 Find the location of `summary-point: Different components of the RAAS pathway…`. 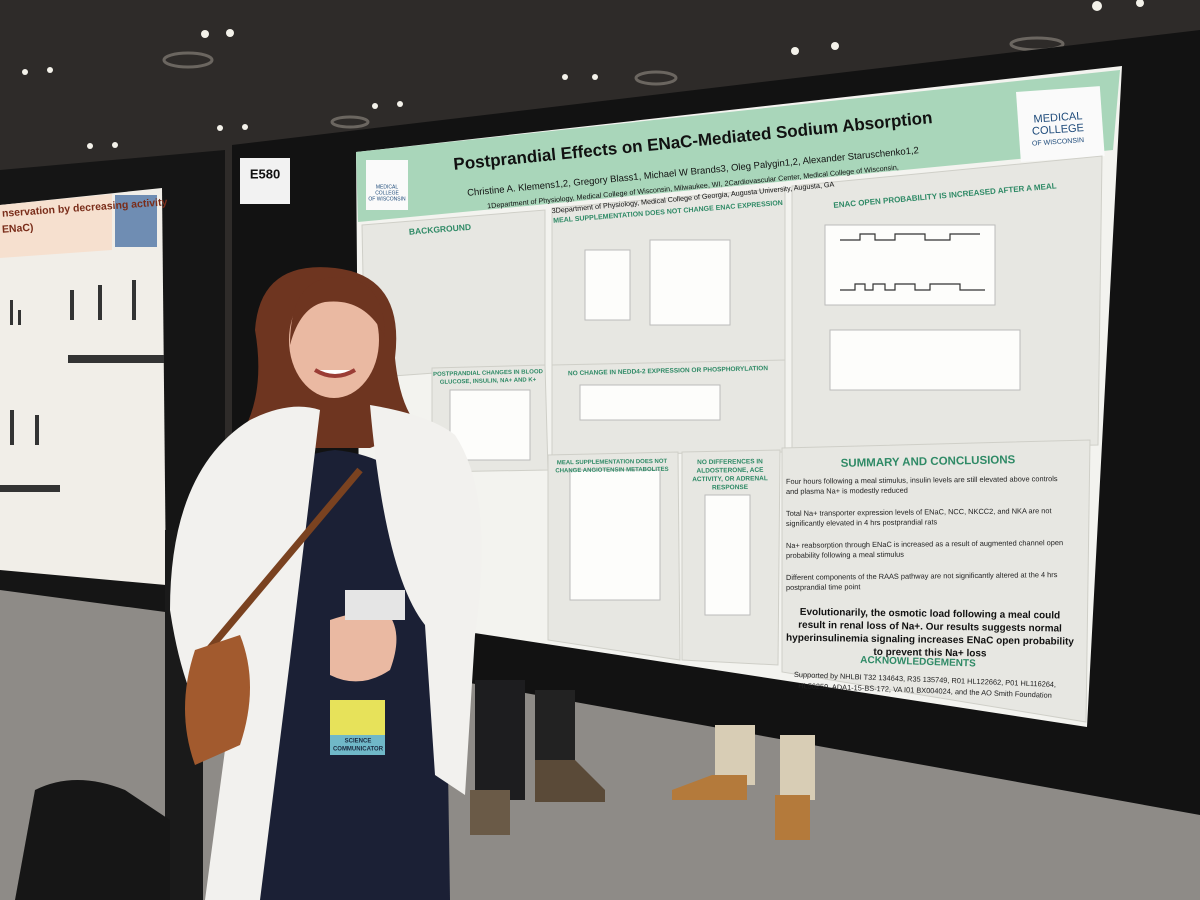

summary-point: Different components of the RAAS pathway… is located at coordinates (922, 576).